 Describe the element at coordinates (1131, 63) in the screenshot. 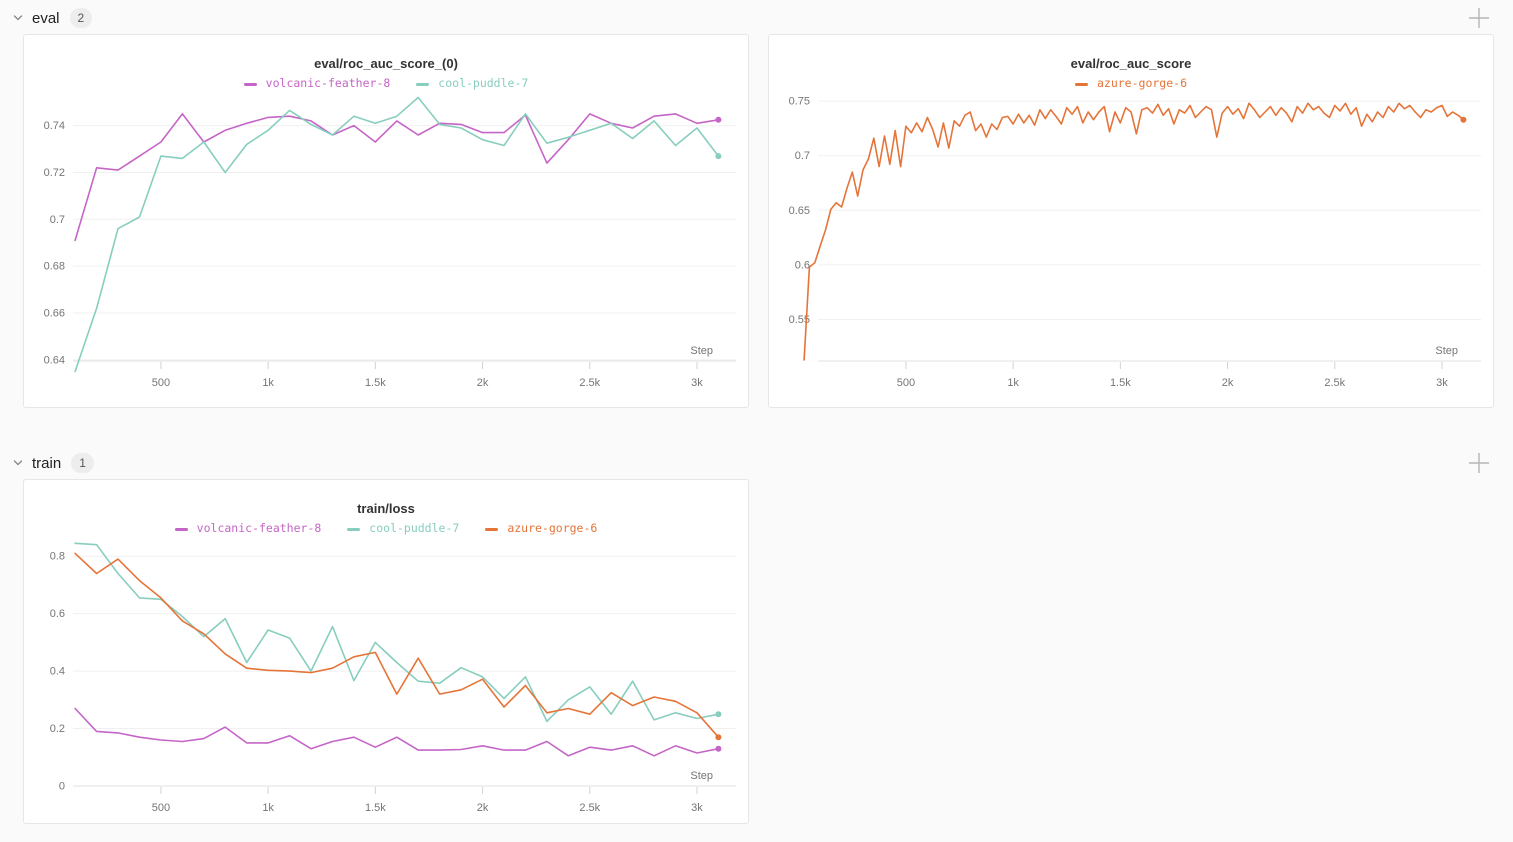

I see `chart-title: eval/roc_auc_score` at that location.